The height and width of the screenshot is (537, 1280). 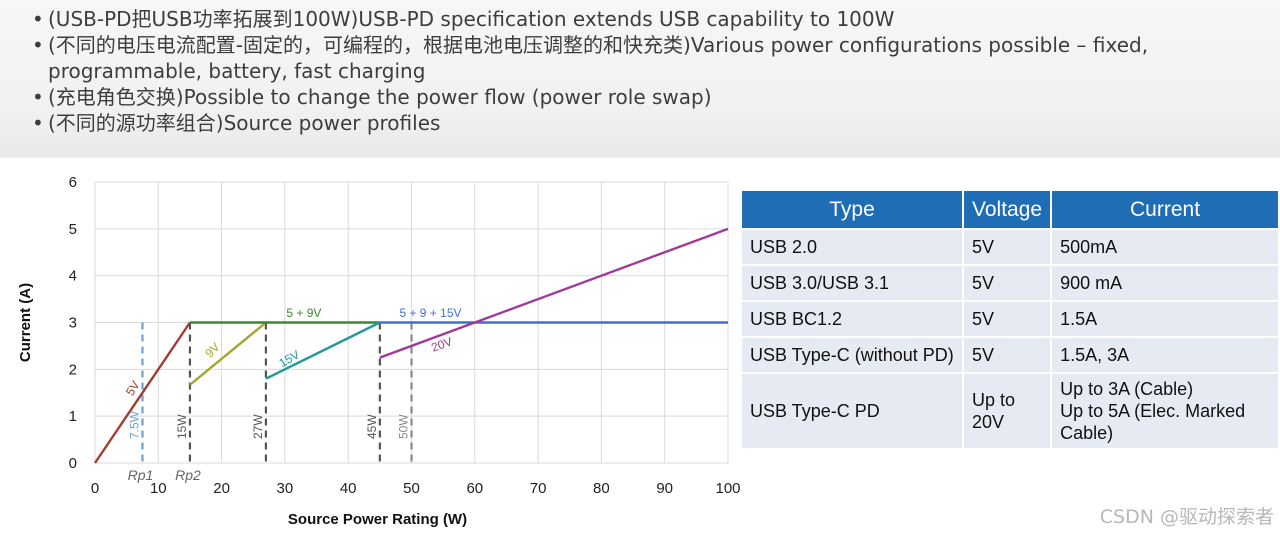 What do you see at coordinates (474, 488) in the screenshot?
I see `x-tick-label: 60` at bounding box center [474, 488].